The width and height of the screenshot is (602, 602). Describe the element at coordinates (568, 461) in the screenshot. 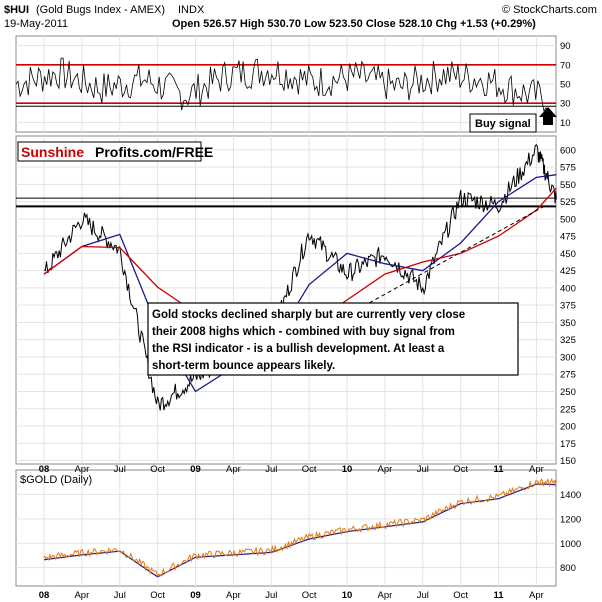

I see `price-y-tick-label: 150` at that location.